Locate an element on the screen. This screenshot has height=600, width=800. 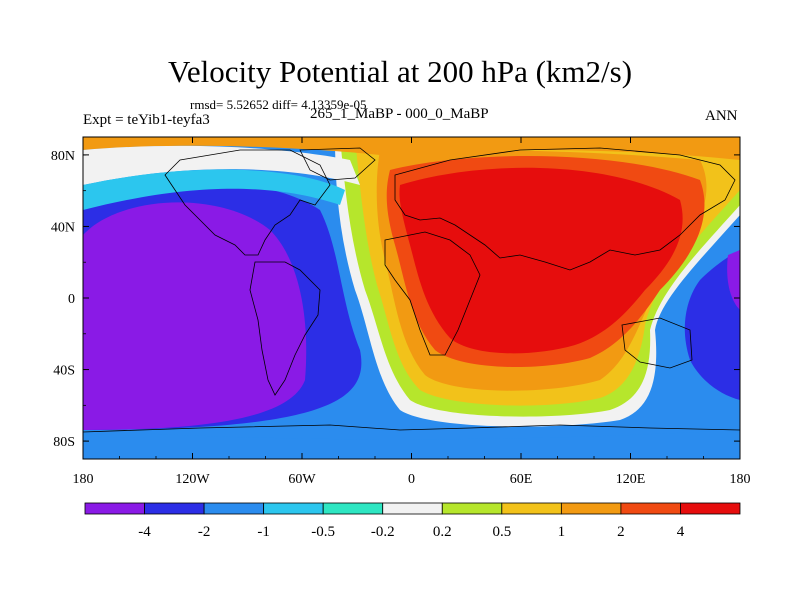
colorbar-label: 0.5 is located at coordinates (501, 532).